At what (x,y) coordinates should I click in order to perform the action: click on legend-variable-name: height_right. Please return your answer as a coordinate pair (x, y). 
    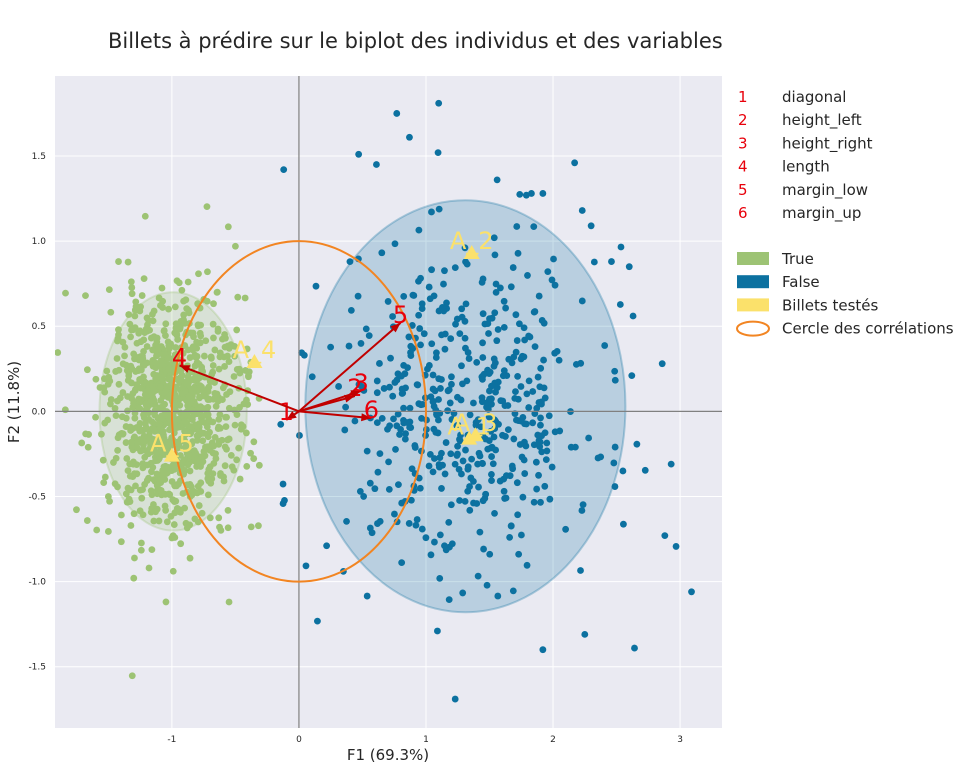
    Looking at the image, I should click on (827, 143).